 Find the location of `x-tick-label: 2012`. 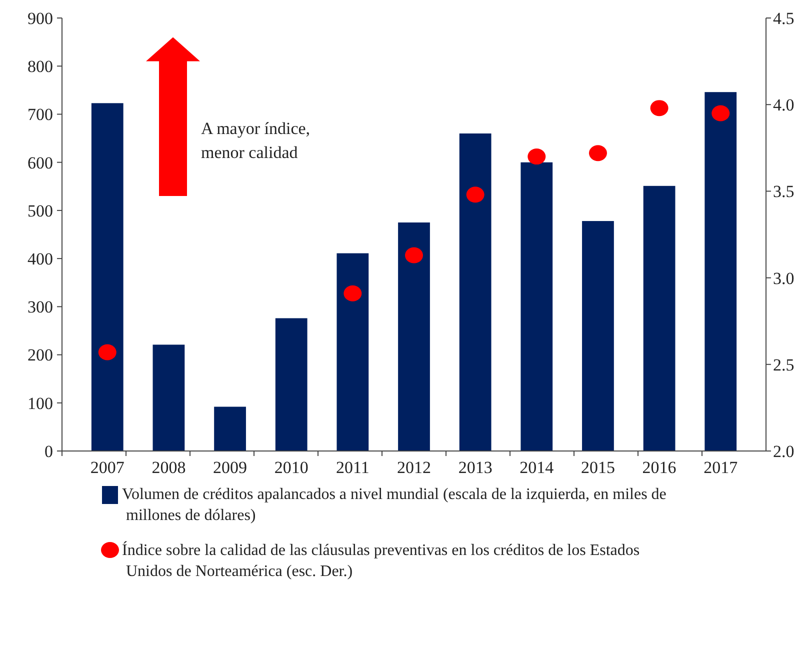

x-tick-label: 2012 is located at coordinates (414, 467).